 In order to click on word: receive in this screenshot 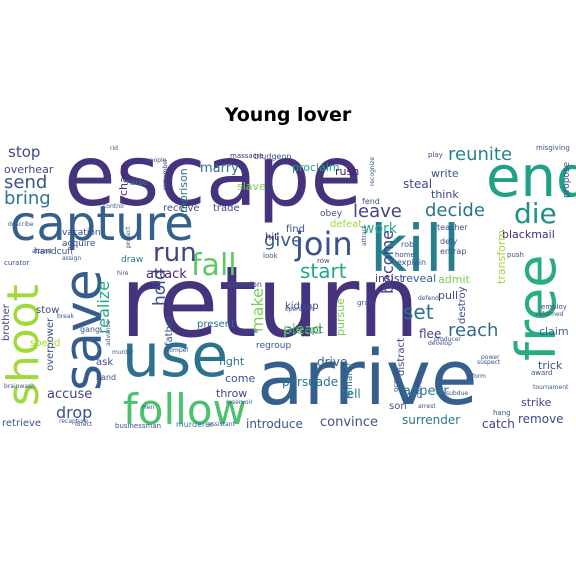, I will do `click(181, 208)`.